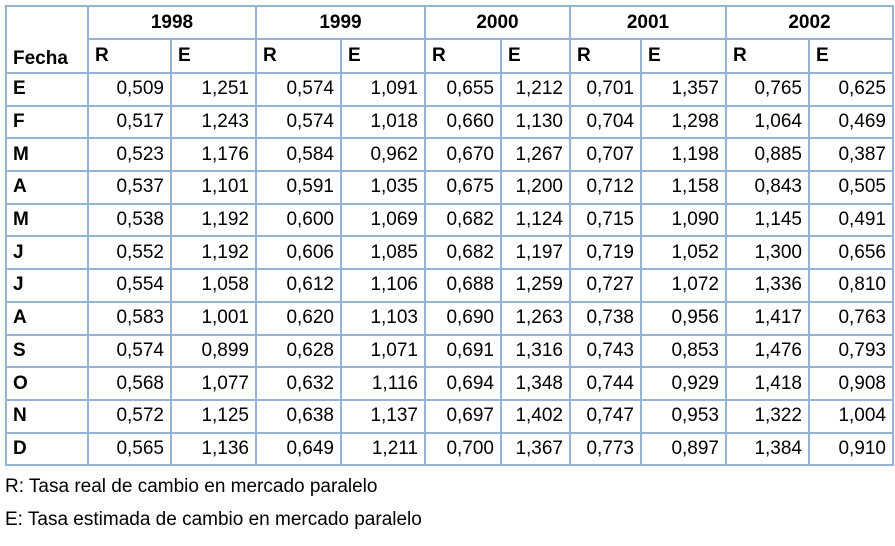 This screenshot has width=895, height=546. Describe the element at coordinates (605, 449) in the screenshot. I see `cell: 0,773` at that location.